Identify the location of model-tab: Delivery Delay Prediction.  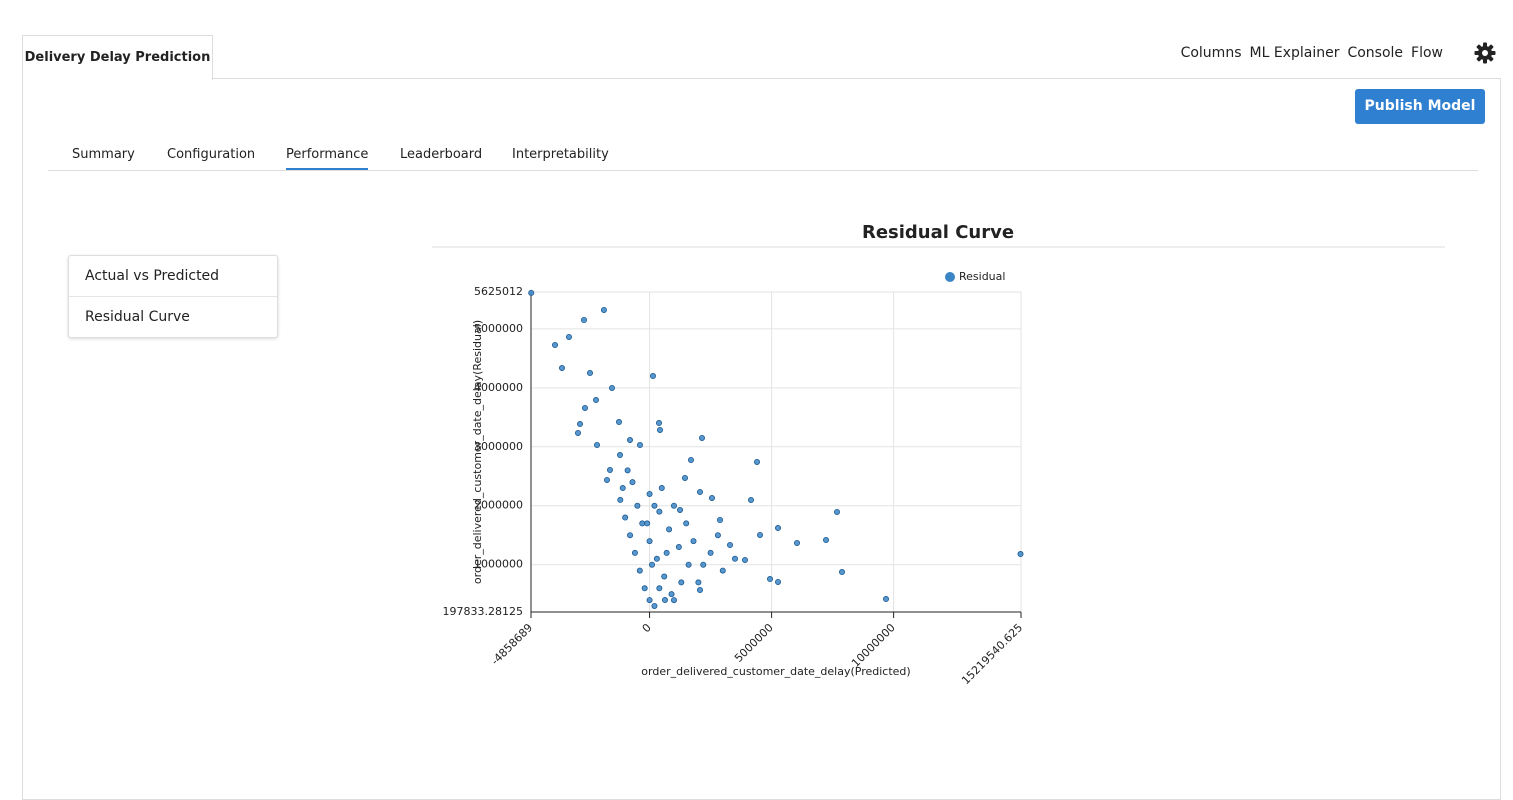
(117, 57).